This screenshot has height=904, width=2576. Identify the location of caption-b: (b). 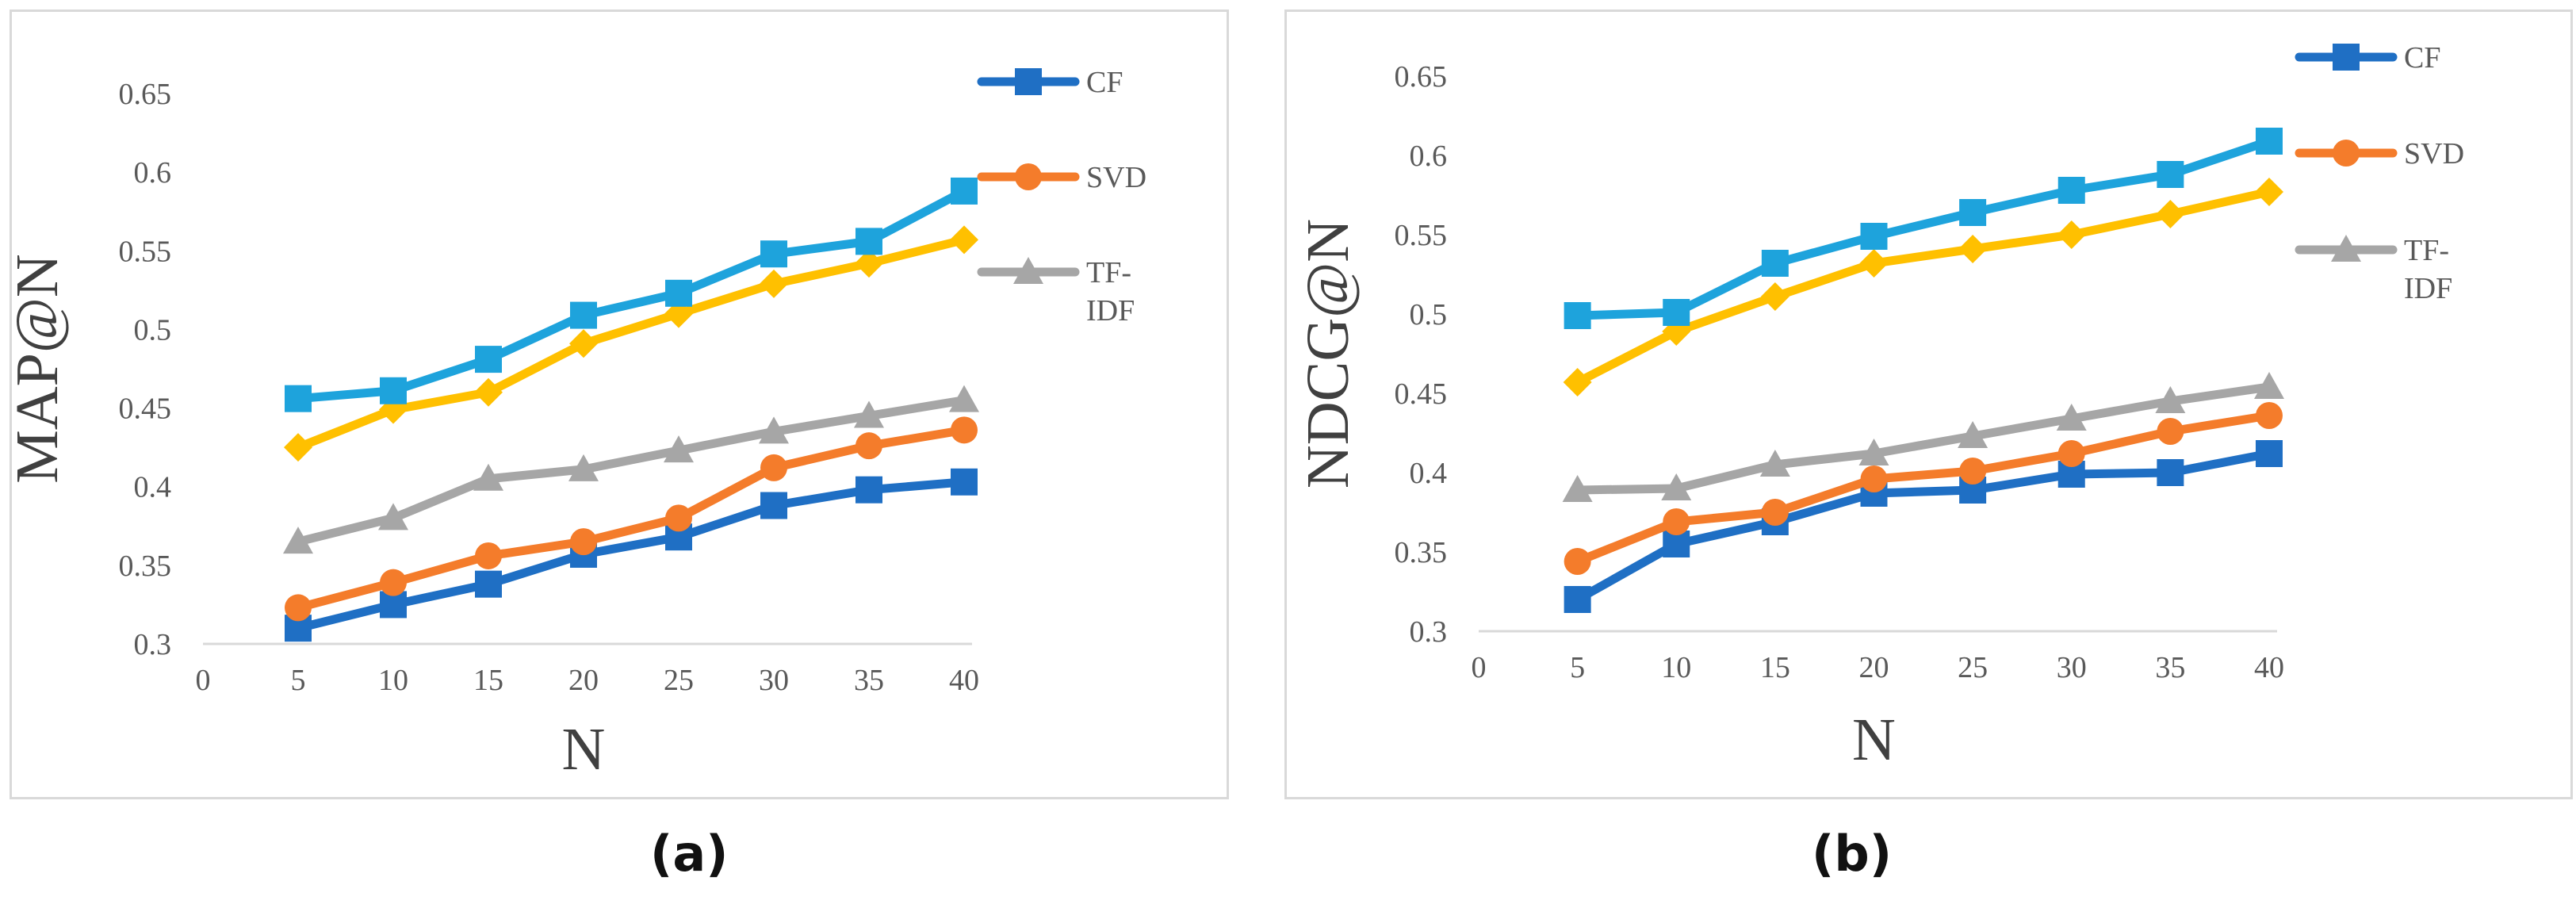
(1852, 854).